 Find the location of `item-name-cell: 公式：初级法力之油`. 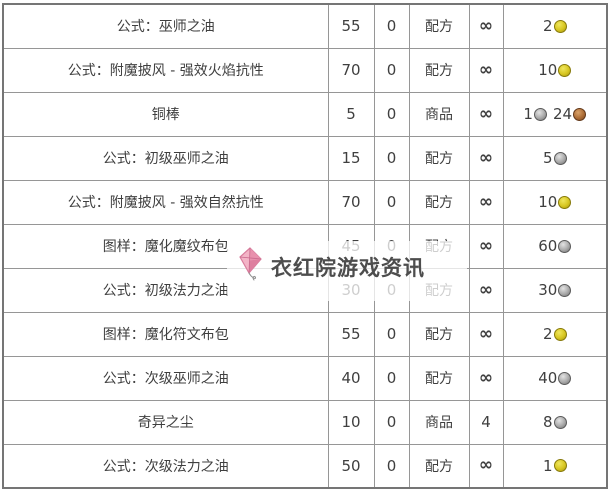

item-name-cell: 公式：初级法力之油 is located at coordinates (165, 290).